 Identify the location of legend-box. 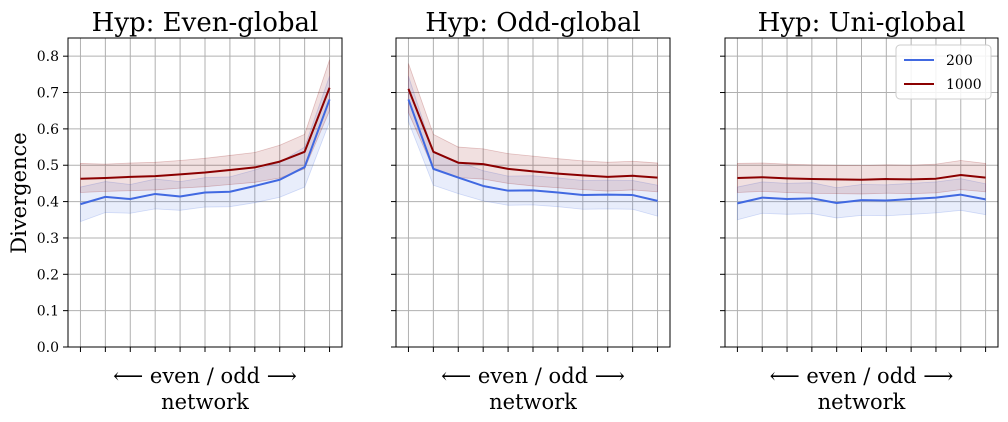
(943, 72).